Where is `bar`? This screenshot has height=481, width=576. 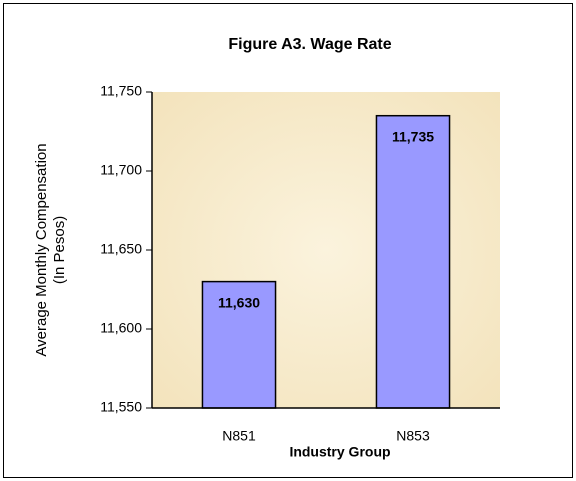 bar is located at coordinates (413, 261).